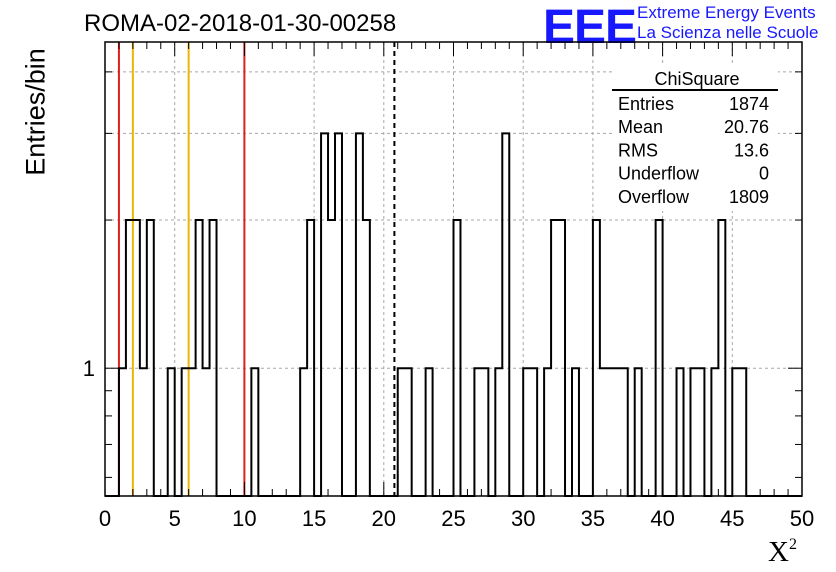  What do you see at coordinates (523, 518) in the screenshot?
I see `x-tick-label: 30` at bounding box center [523, 518].